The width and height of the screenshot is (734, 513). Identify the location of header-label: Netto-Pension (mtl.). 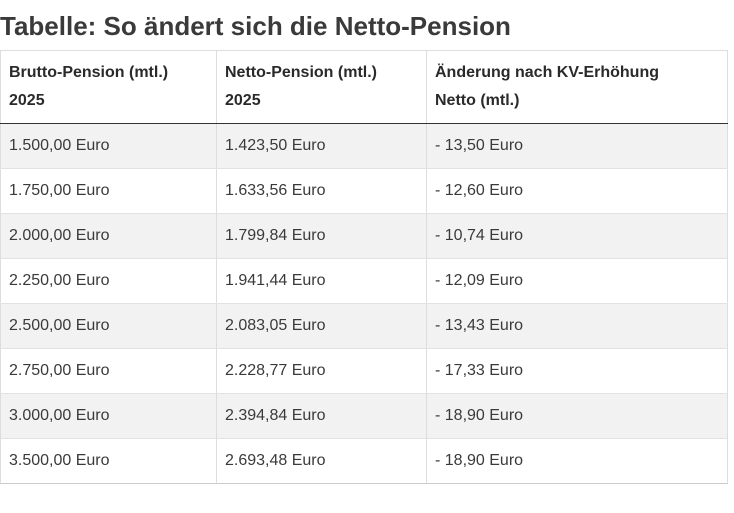
(301, 72).